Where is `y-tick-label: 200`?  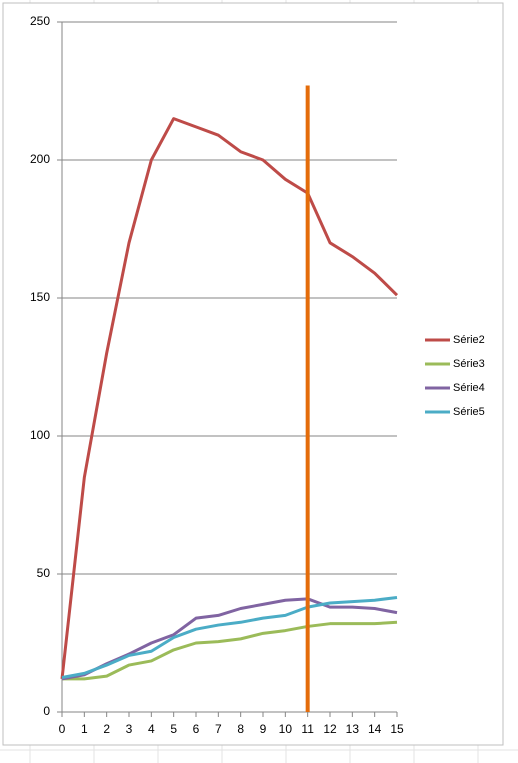 y-tick-label: 200 is located at coordinates (40, 159).